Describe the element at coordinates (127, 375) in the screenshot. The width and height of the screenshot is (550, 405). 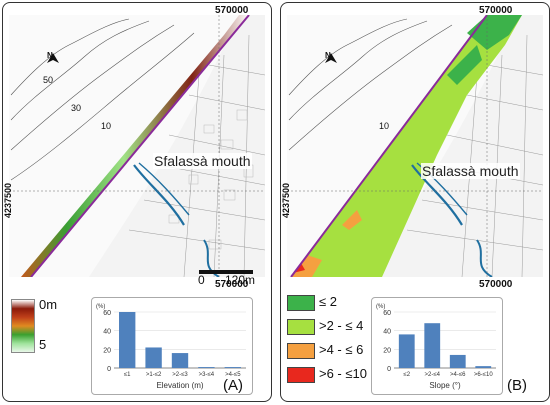
I see `x-tick-label: ≤1` at that location.